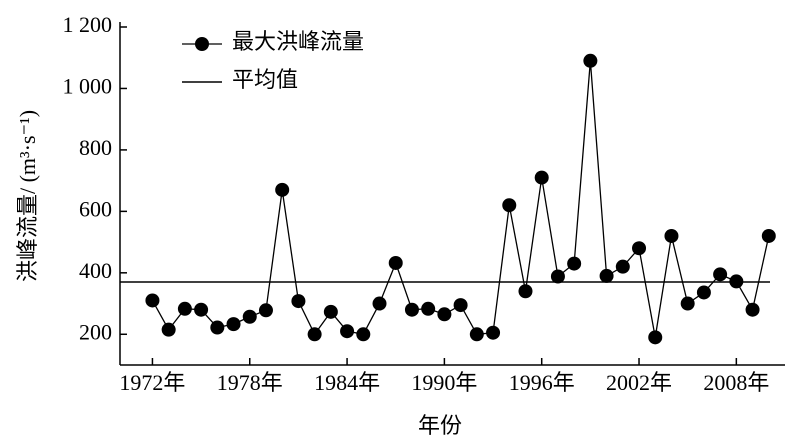 This screenshot has width=800, height=448. Describe the element at coordinates (27, 196) in the screenshot. I see `y-axis-label: 洪峰流量/ (m³·s⁻¹)` at that location.